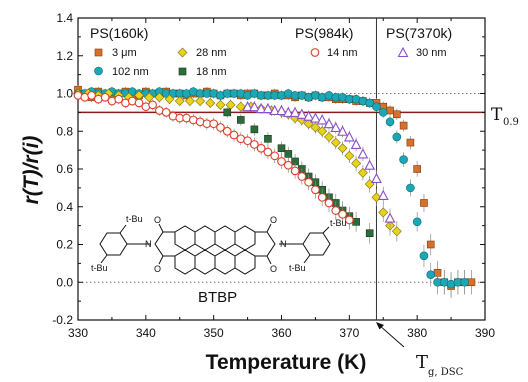 The height and width of the screenshot is (382, 528). What do you see at coordinates (286, 362) in the screenshot?
I see `x-axis-title: Temperature (K)` at bounding box center [286, 362].